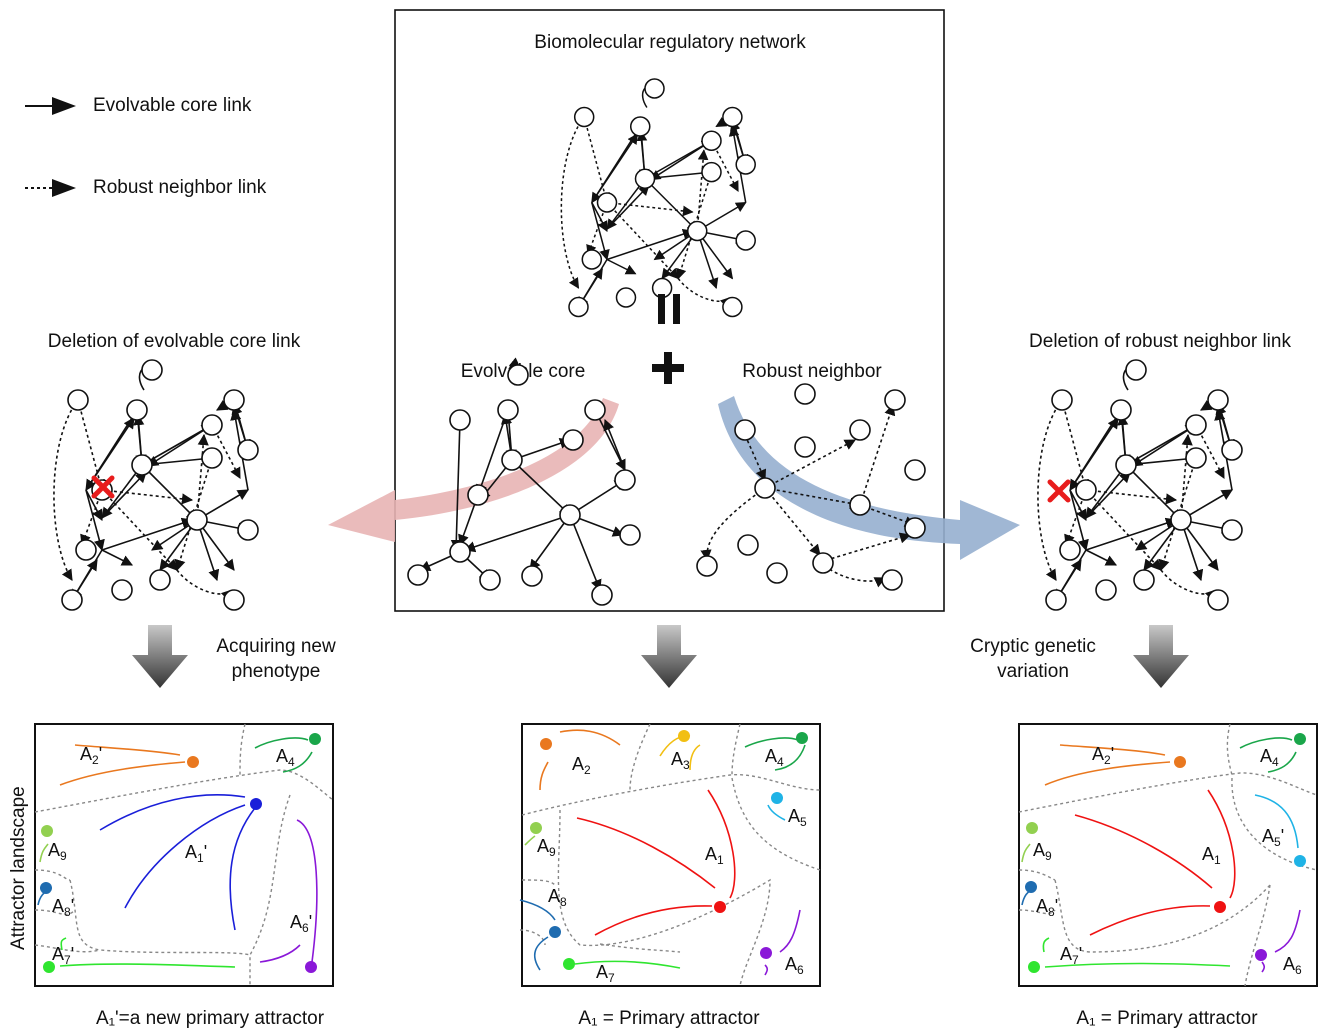  What do you see at coordinates (301, 923) in the screenshot?
I see `svg-text: A6'` at bounding box center [301, 923].